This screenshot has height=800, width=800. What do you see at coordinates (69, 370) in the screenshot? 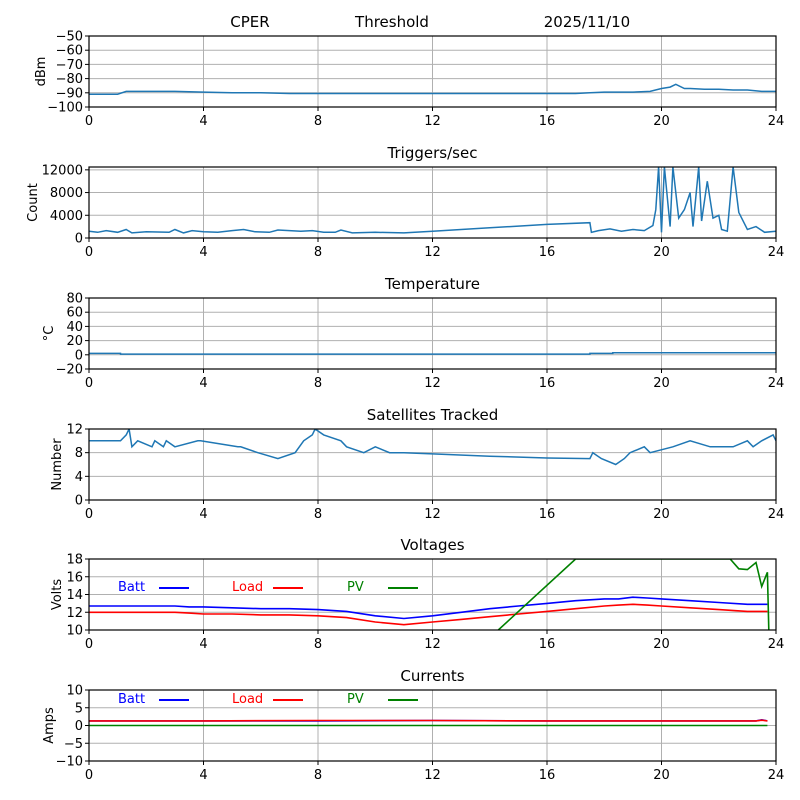
I see `y-tick-label: −20` at bounding box center [69, 370].